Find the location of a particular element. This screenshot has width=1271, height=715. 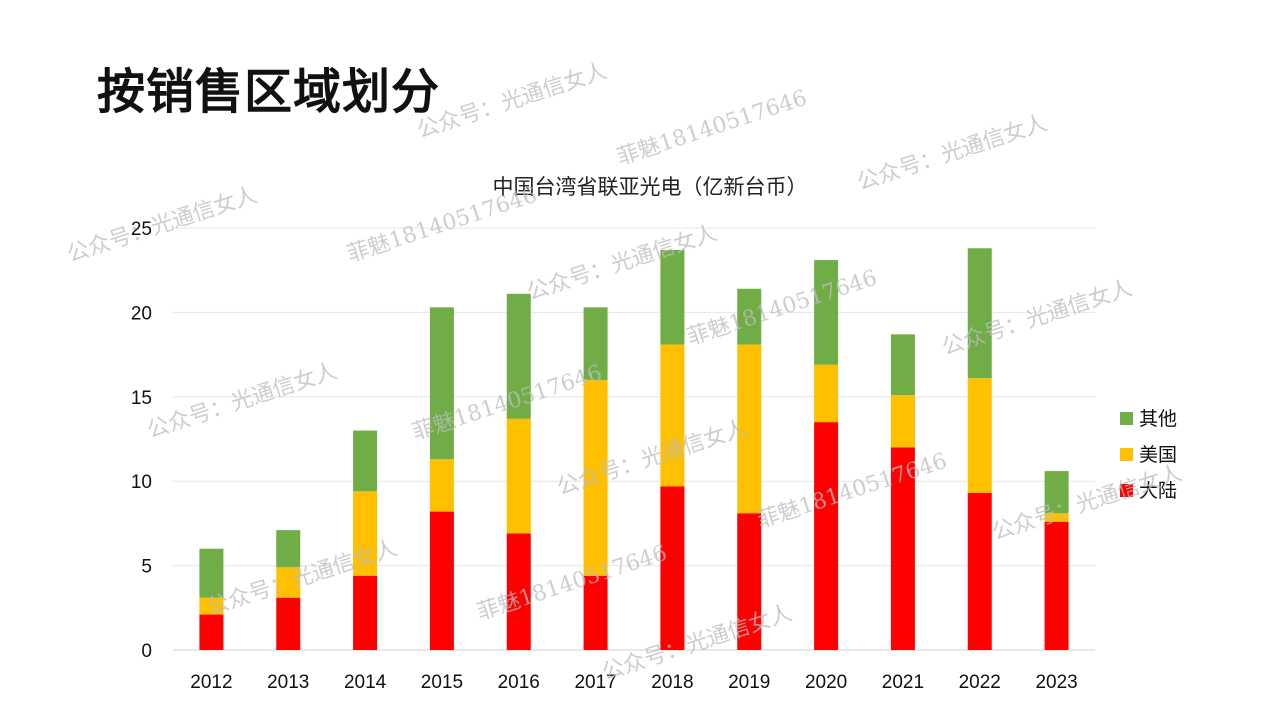

bar-segment-美国-2015 is located at coordinates (441, 485).